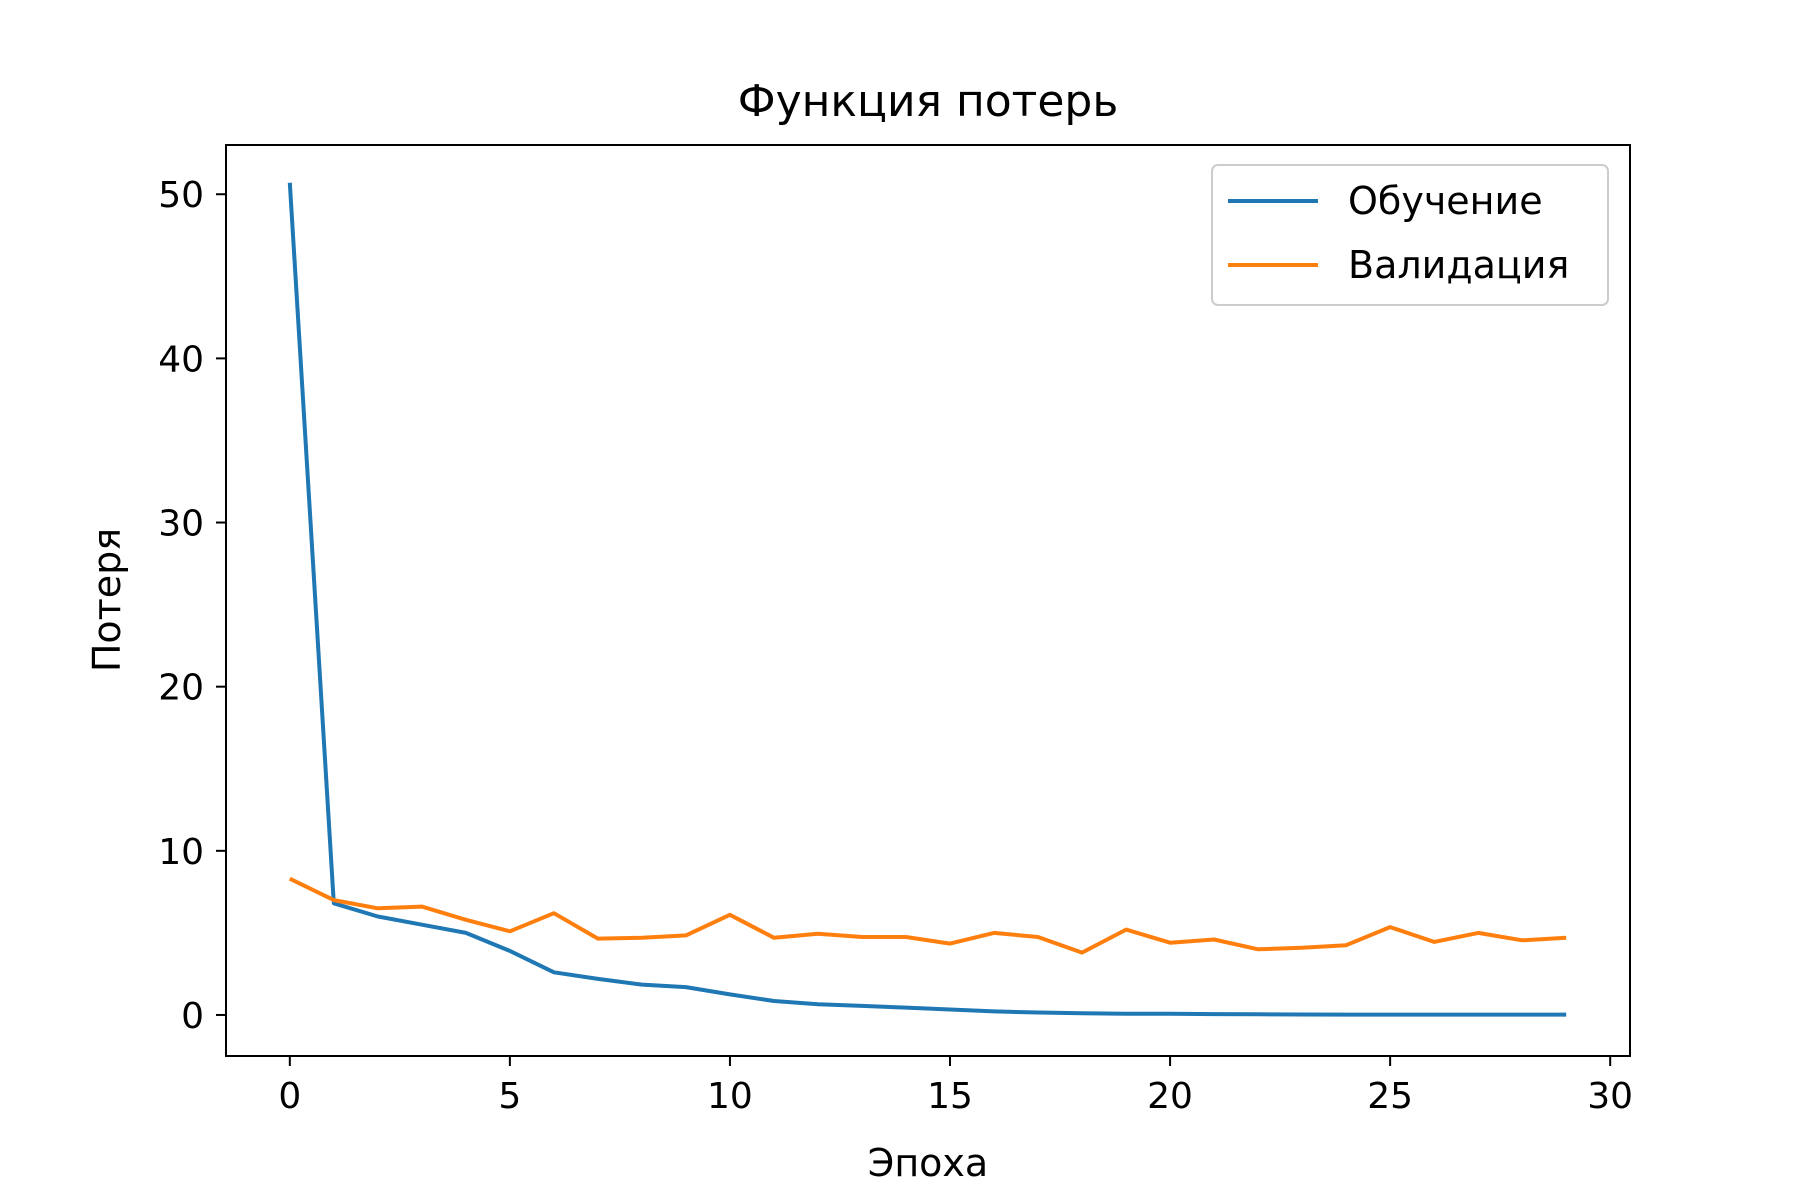  I want to click on y-tick-label: 10, so click(181, 852).